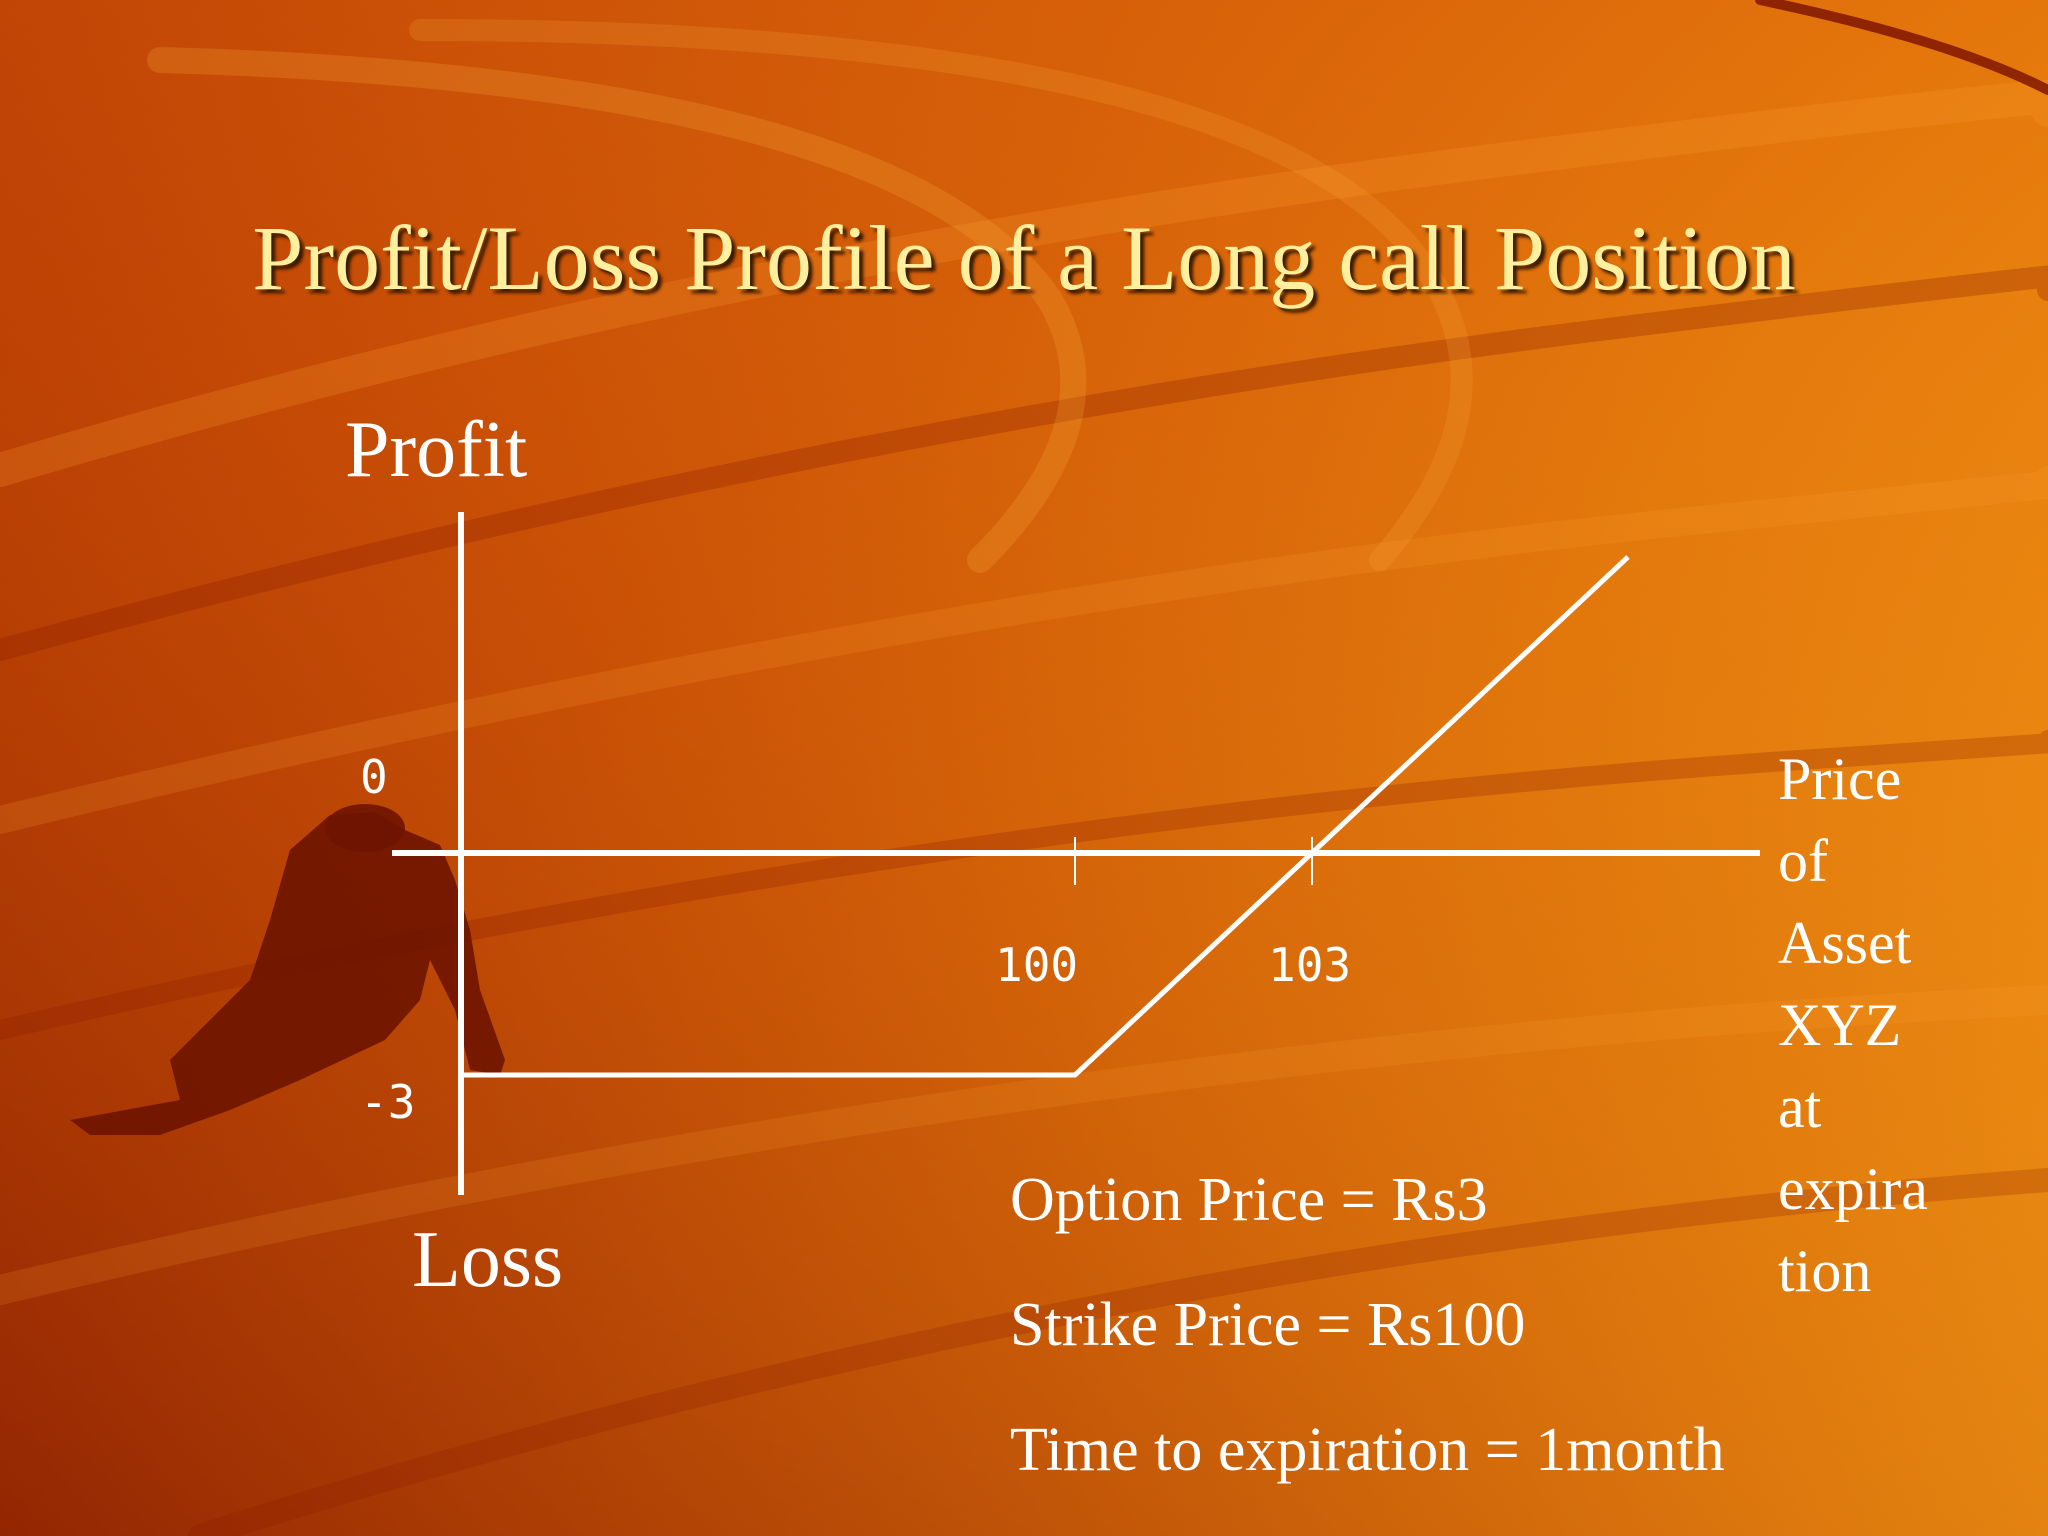 This screenshot has width=2048, height=1536. I want to click on y-tick-label-minus3: -3, so click(388, 1102).